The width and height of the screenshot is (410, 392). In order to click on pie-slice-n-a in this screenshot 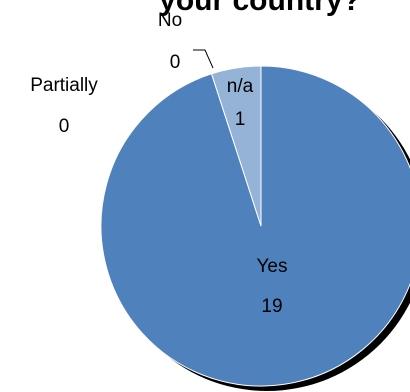, I will do `click(236, 146)`.